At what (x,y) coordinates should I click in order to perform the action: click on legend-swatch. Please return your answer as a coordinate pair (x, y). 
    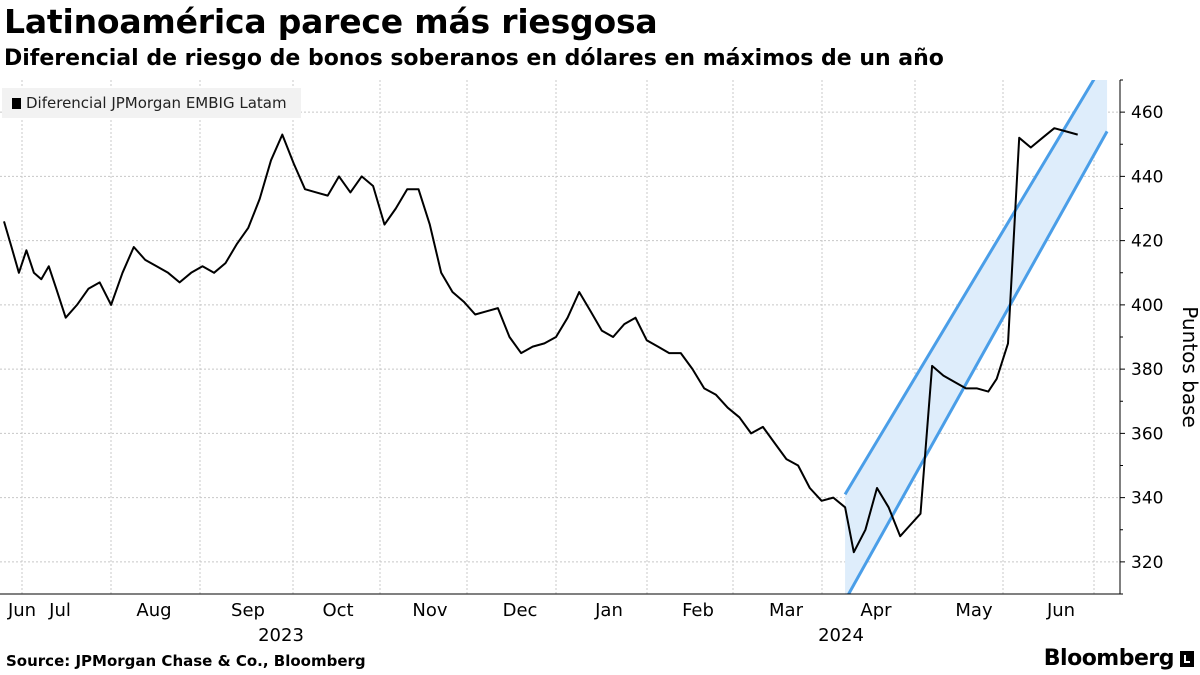
    Looking at the image, I should click on (16, 103).